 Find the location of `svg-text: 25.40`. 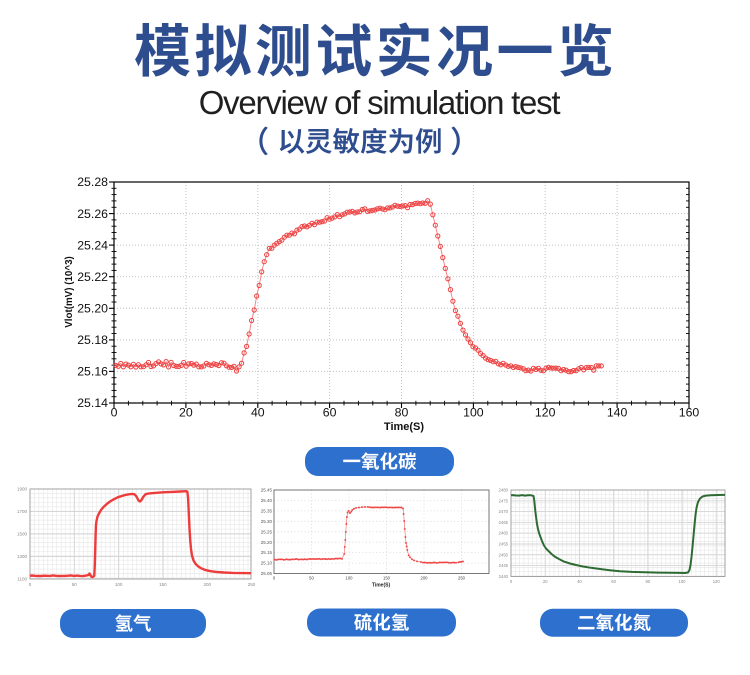

svg-text: 25.40 is located at coordinates (267, 500).